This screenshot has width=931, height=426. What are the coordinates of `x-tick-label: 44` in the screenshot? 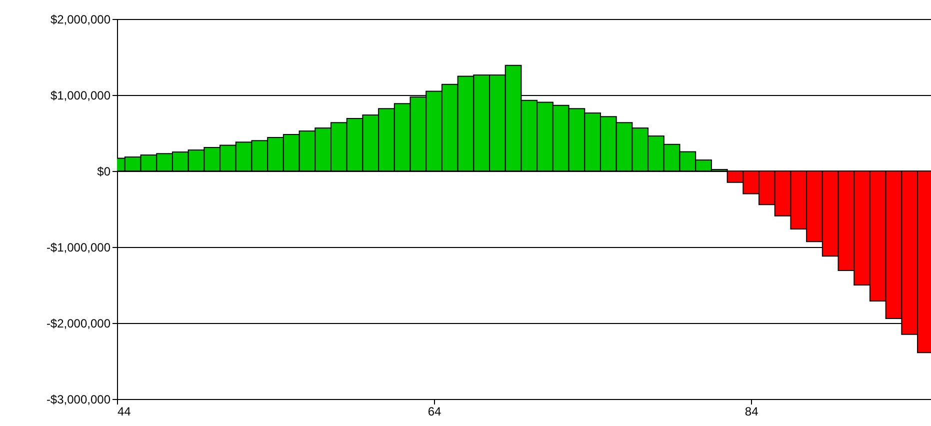 It's located at (125, 411).